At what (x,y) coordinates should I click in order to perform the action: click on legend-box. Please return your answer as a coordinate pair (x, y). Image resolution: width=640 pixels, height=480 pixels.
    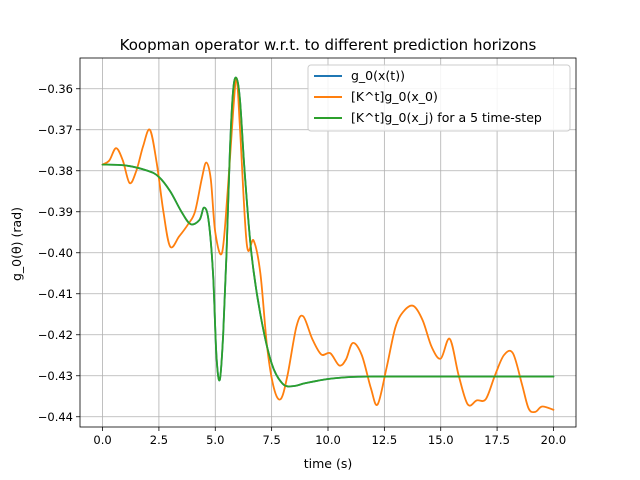
    Looking at the image, I should click on (439, 98).